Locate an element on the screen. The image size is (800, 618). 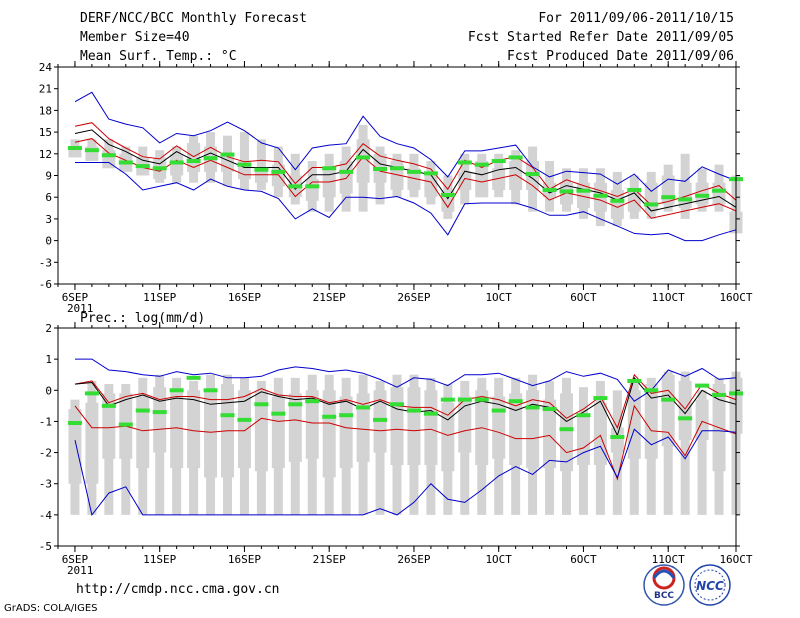
precipitation-xtick-label: 26SEP is located at coordinates (413, 559).